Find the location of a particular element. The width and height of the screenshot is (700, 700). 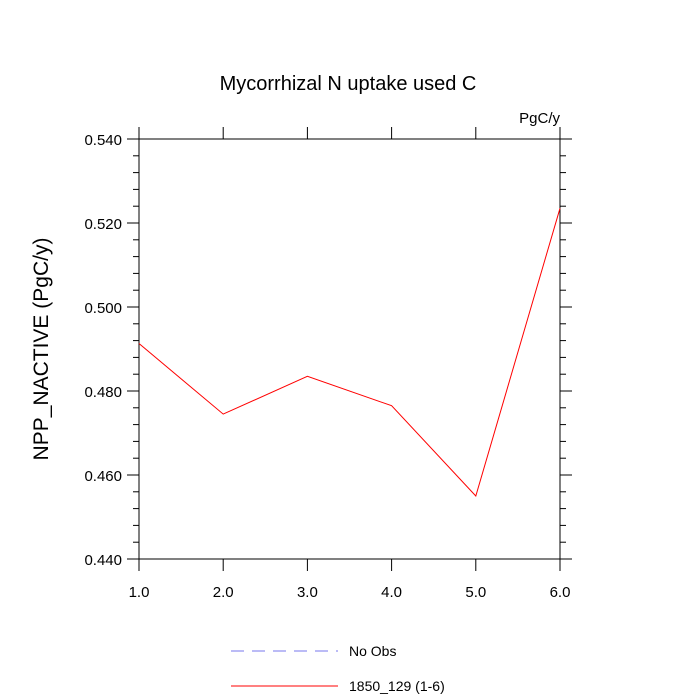

x-tick-labels: 1.0 2.0 3.0 4.0 5.0 6.0 is located at coordinates (350, 592).